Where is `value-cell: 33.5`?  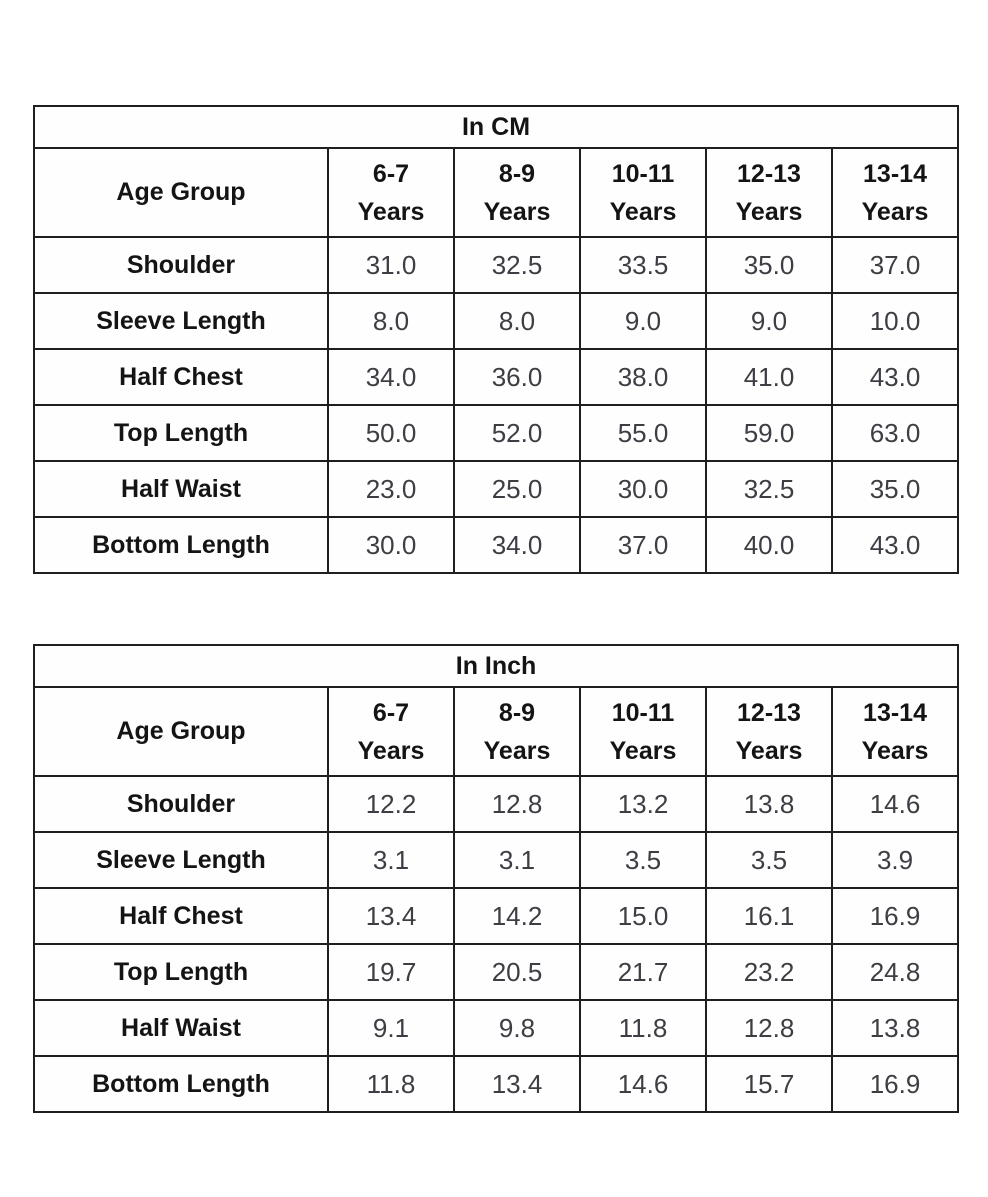
value-cell: 33.5 is located at coordinates (643, 265).